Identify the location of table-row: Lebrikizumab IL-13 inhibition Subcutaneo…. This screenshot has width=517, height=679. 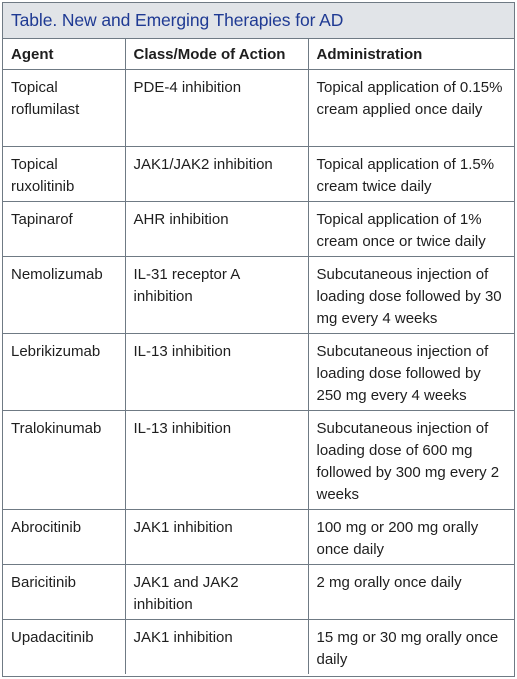
(258, 372).